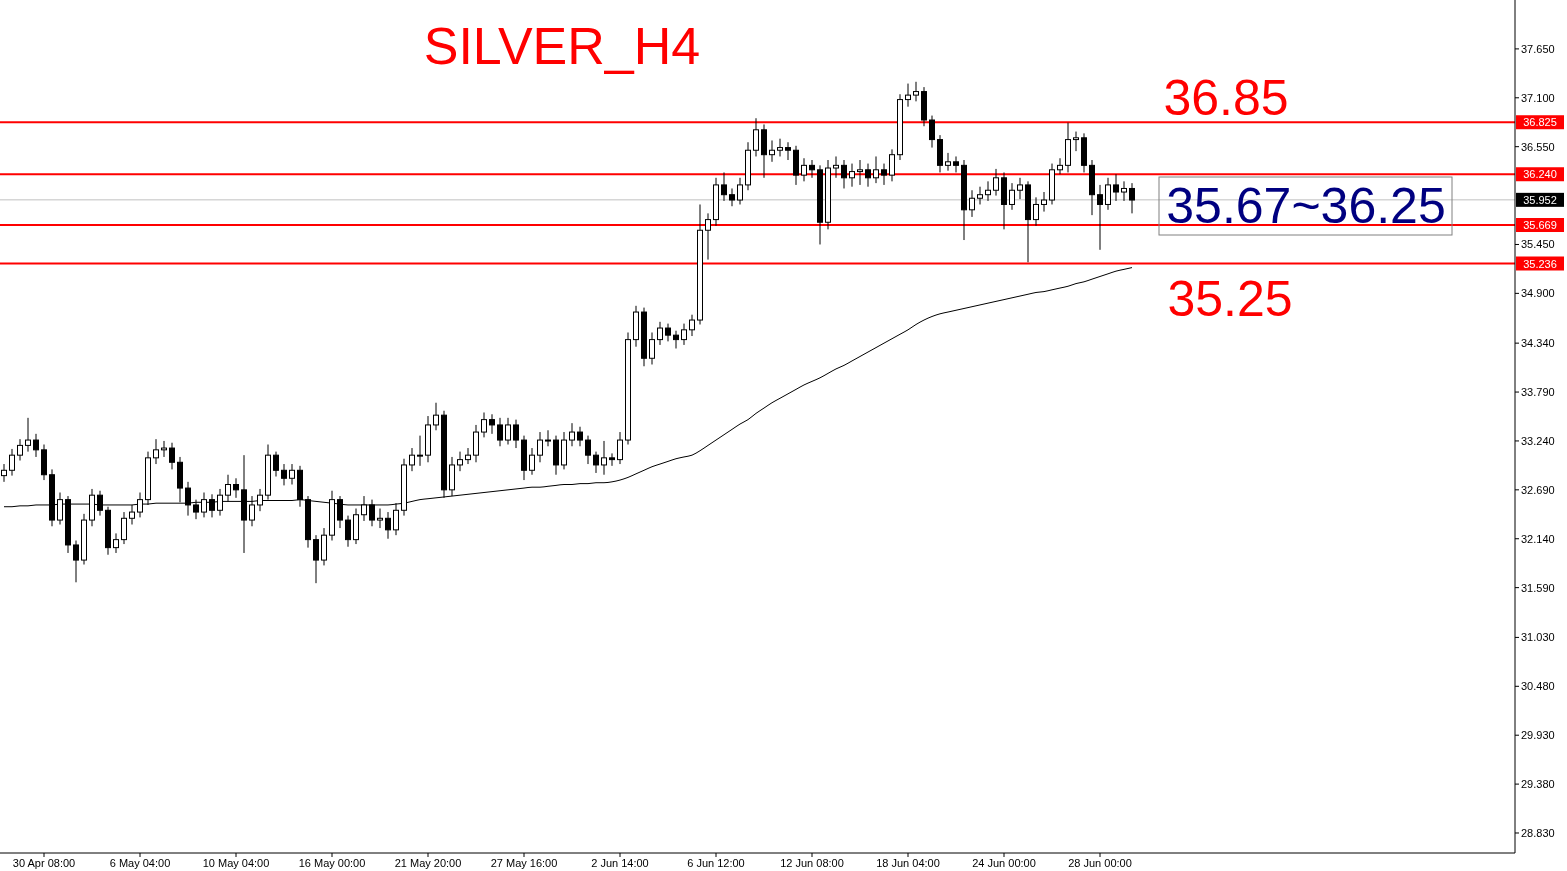  I want to click on ref-line-label: 35.236, so click(1540, 263).